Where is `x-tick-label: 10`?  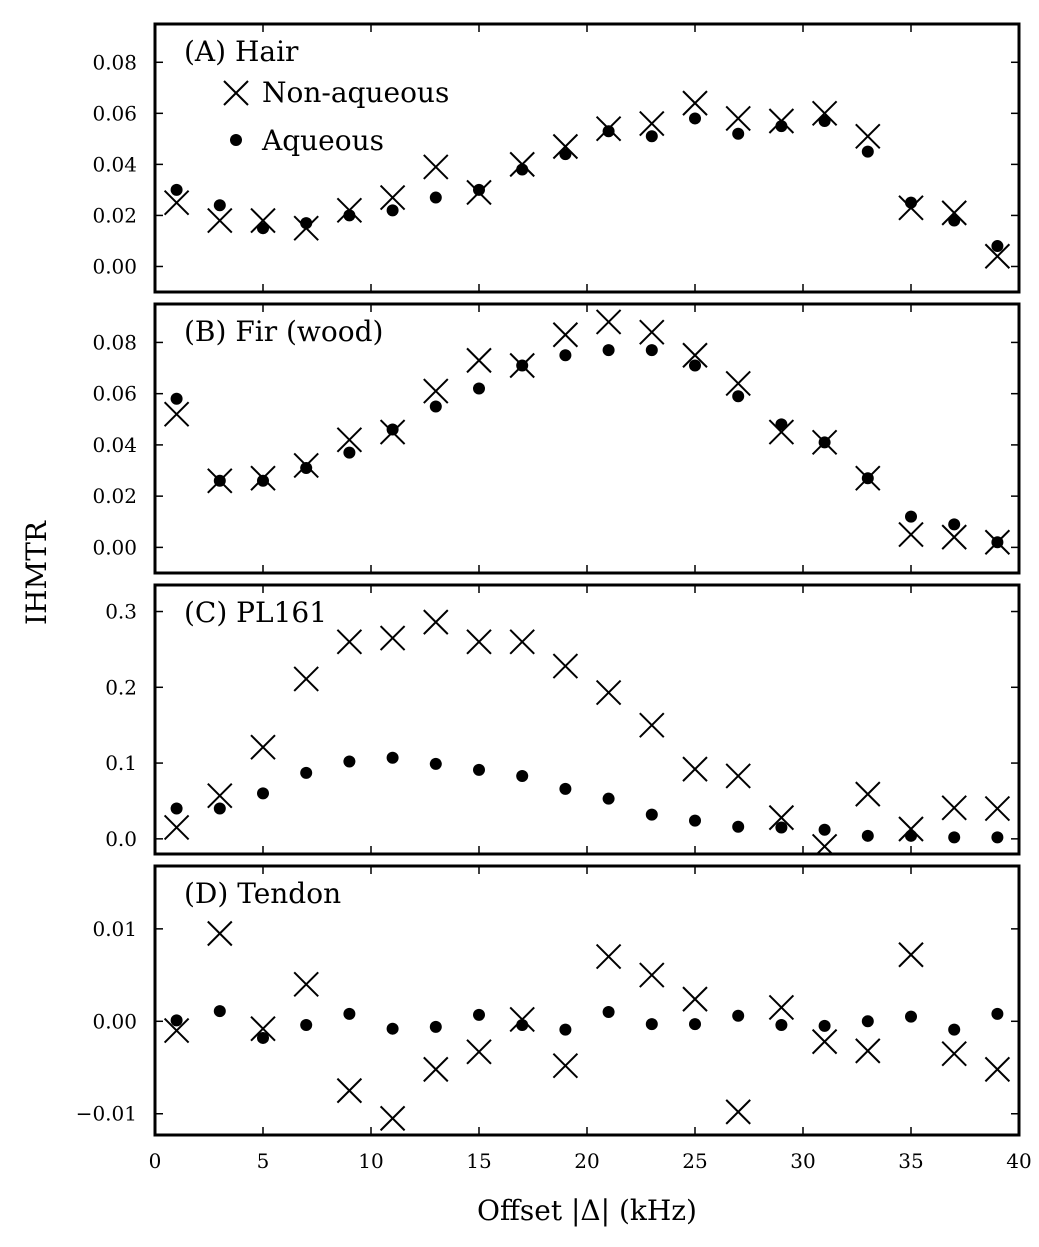
x-tick-label: 10 is located at coordinates (370, 1161).